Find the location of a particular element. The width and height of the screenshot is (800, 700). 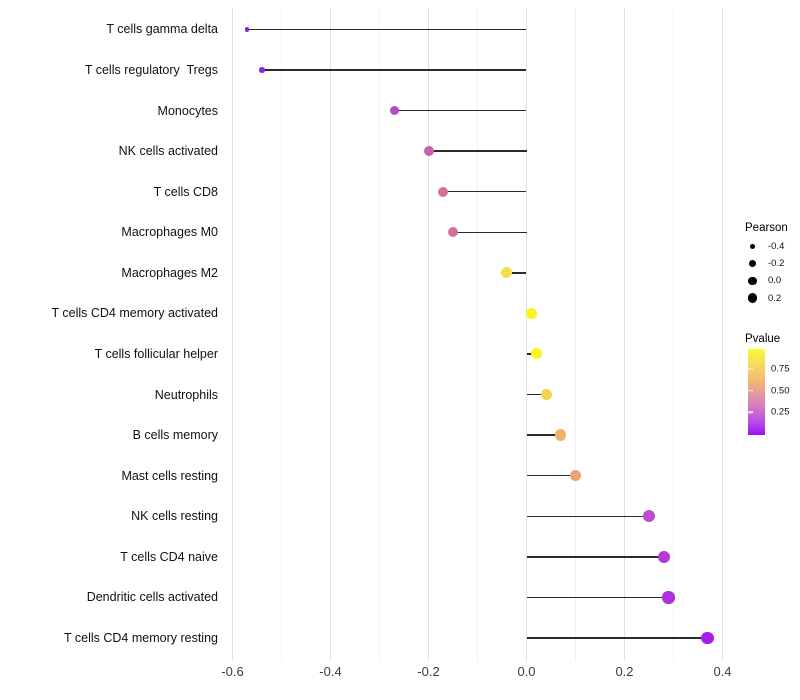

size-legend-entry: 0.0 is located at coordinates (766, 280).